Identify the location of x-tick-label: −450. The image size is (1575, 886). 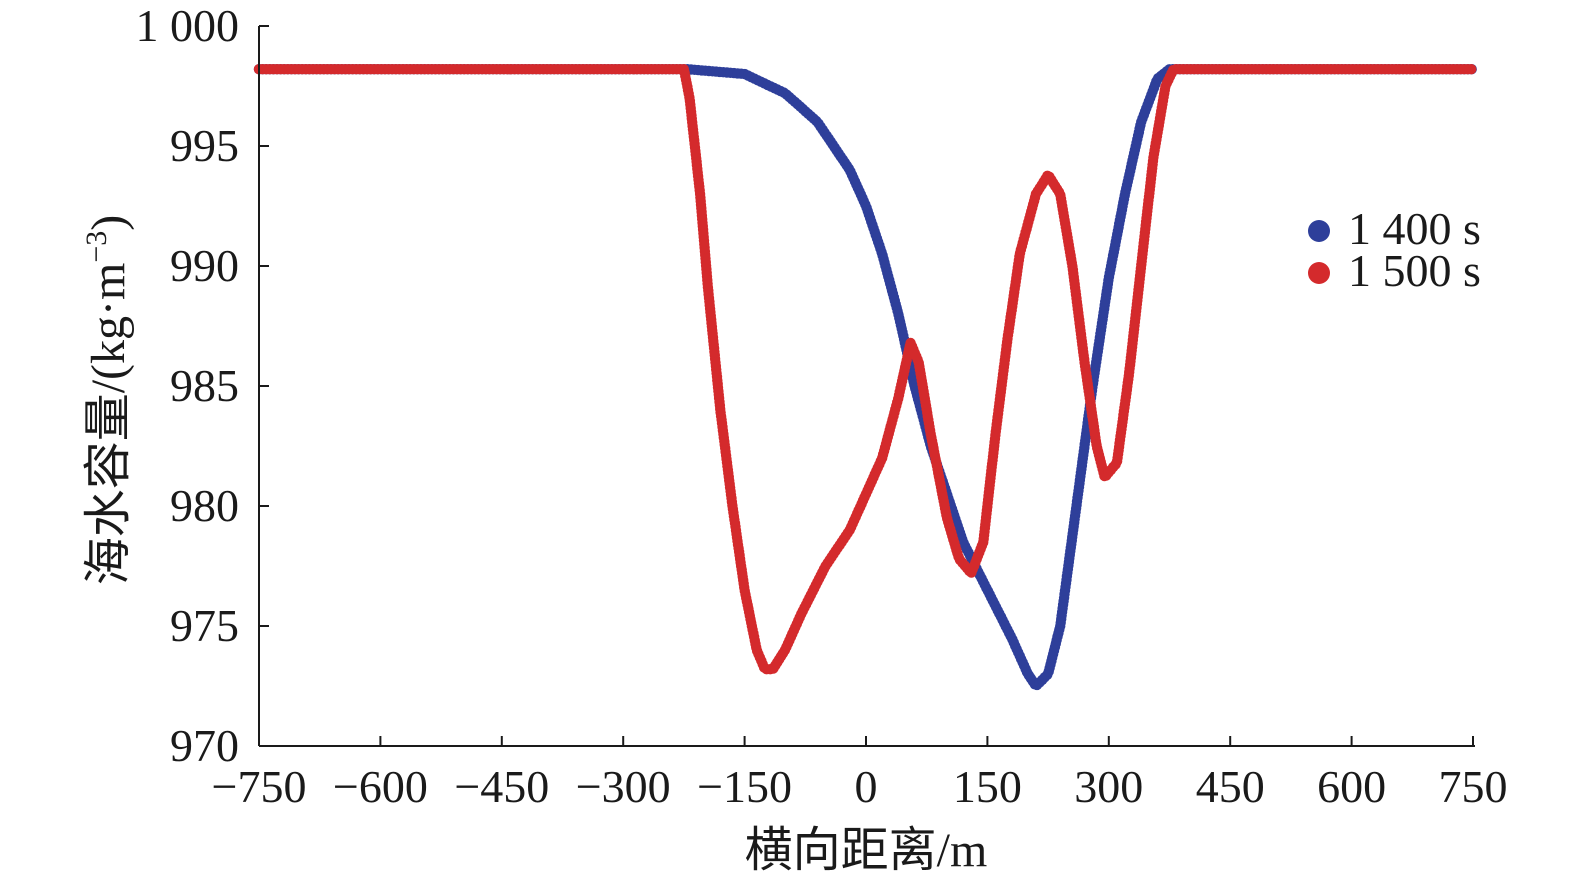
(501, 786).